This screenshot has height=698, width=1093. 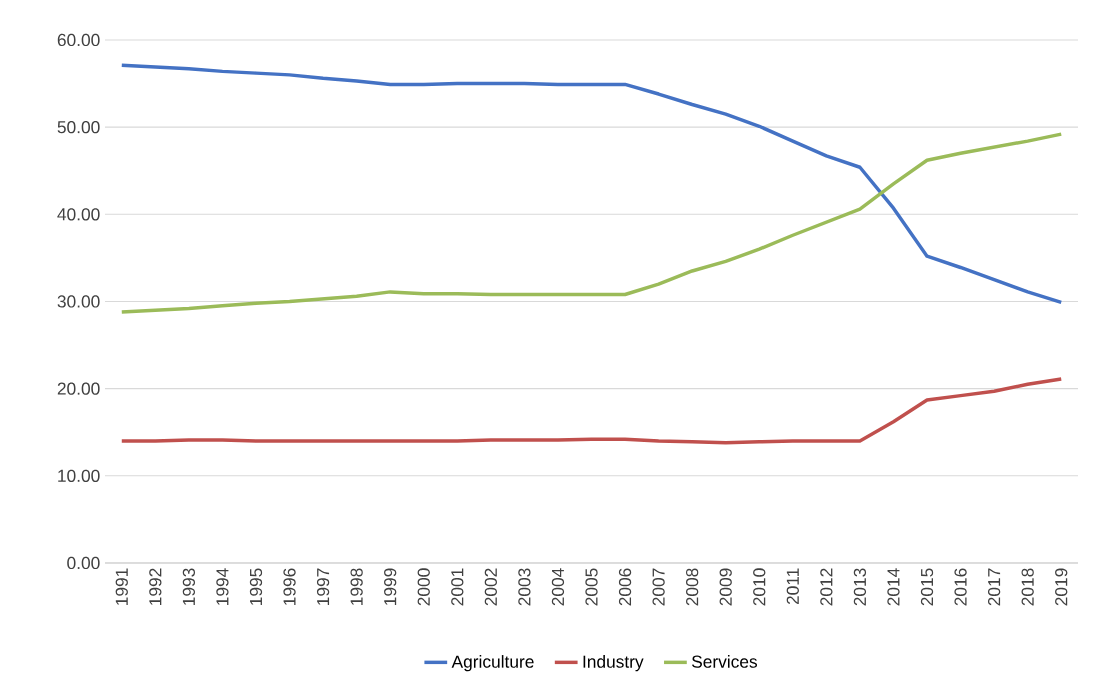 I want to click on y-tick-label: 40.00, so click(x=78, y=214).